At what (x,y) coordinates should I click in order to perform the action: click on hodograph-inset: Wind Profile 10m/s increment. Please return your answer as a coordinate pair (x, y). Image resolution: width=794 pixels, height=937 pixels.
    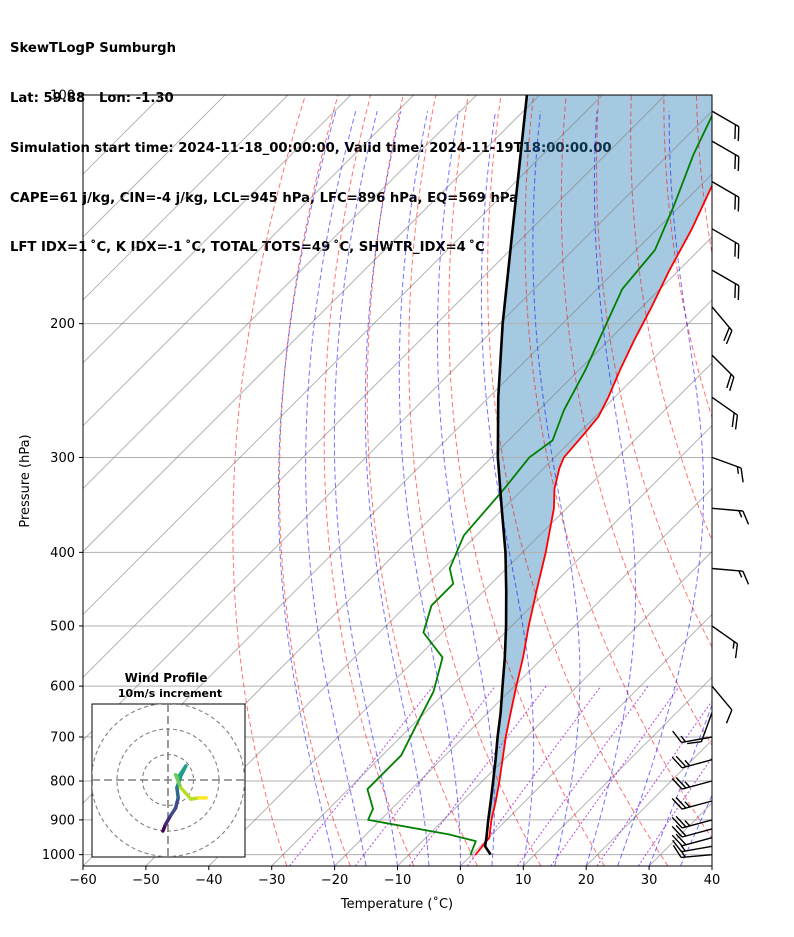
    Looking at the image, I should click on (168, 764).